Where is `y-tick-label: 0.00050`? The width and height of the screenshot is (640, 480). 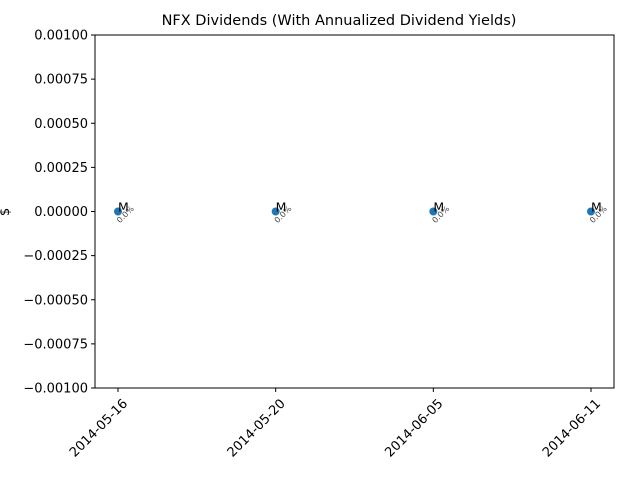
y-tick-label: 0.00050 is located at coordinates (61, 124).